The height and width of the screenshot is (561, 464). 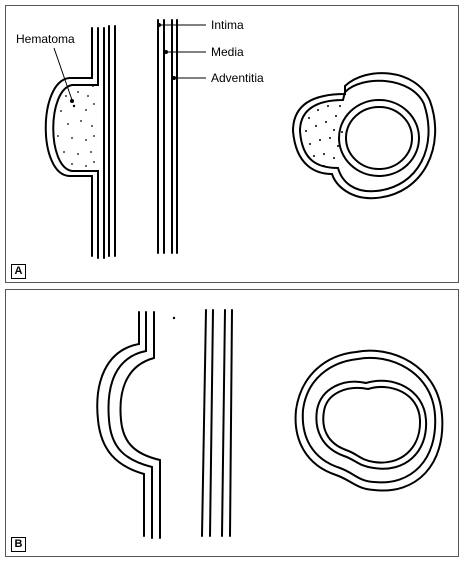 I want to click on panel-b-label: B, so click(x=18, y=544).